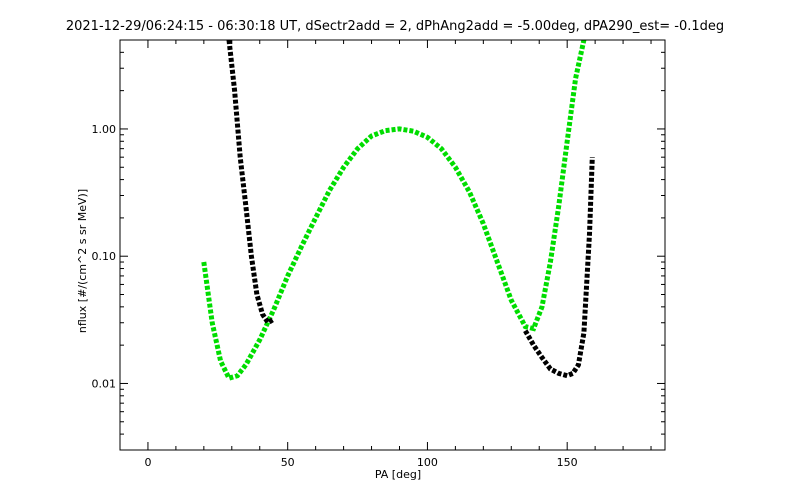  What do you see at coordinates (567, 462) in the screenshot?
I see `x-tick-label: 150` at bounding box center [567, 462].